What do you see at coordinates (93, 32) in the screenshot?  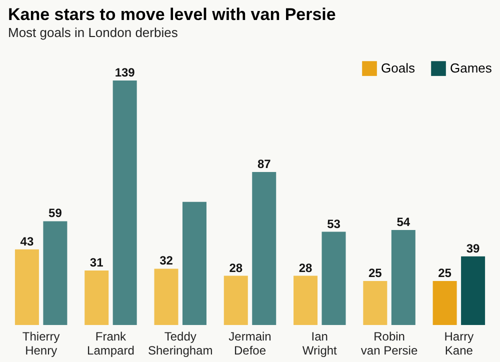 I see `chart-subtitle: Most goals in London derbies` at bounding box center [93, 32].